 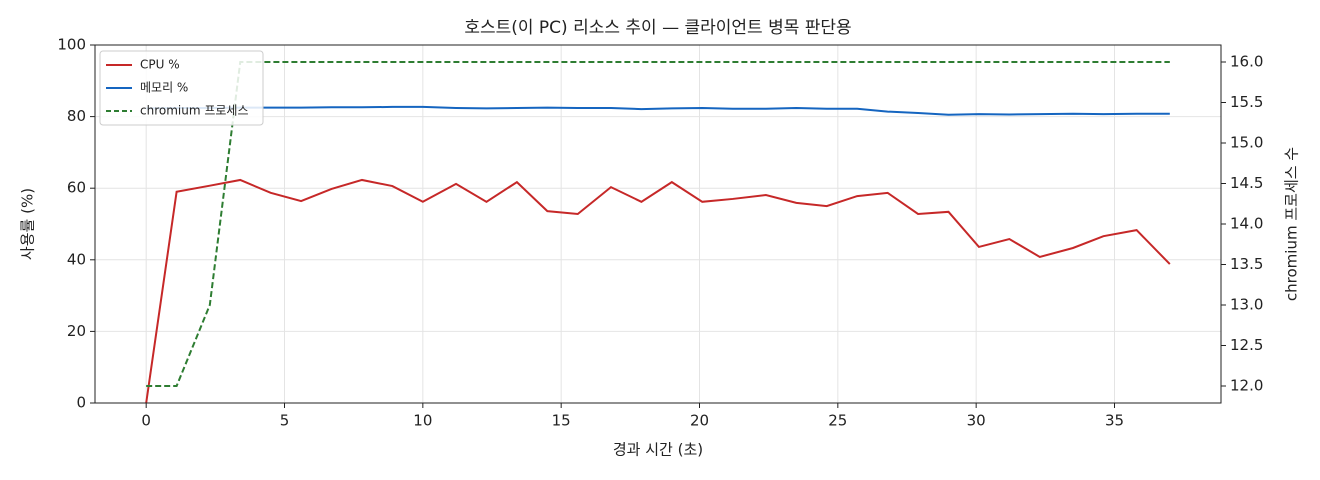 What do you see at coordinates (561, 421) in the screenshot?
I see `x-tick-label: 15` at bounding box center [561, 421].